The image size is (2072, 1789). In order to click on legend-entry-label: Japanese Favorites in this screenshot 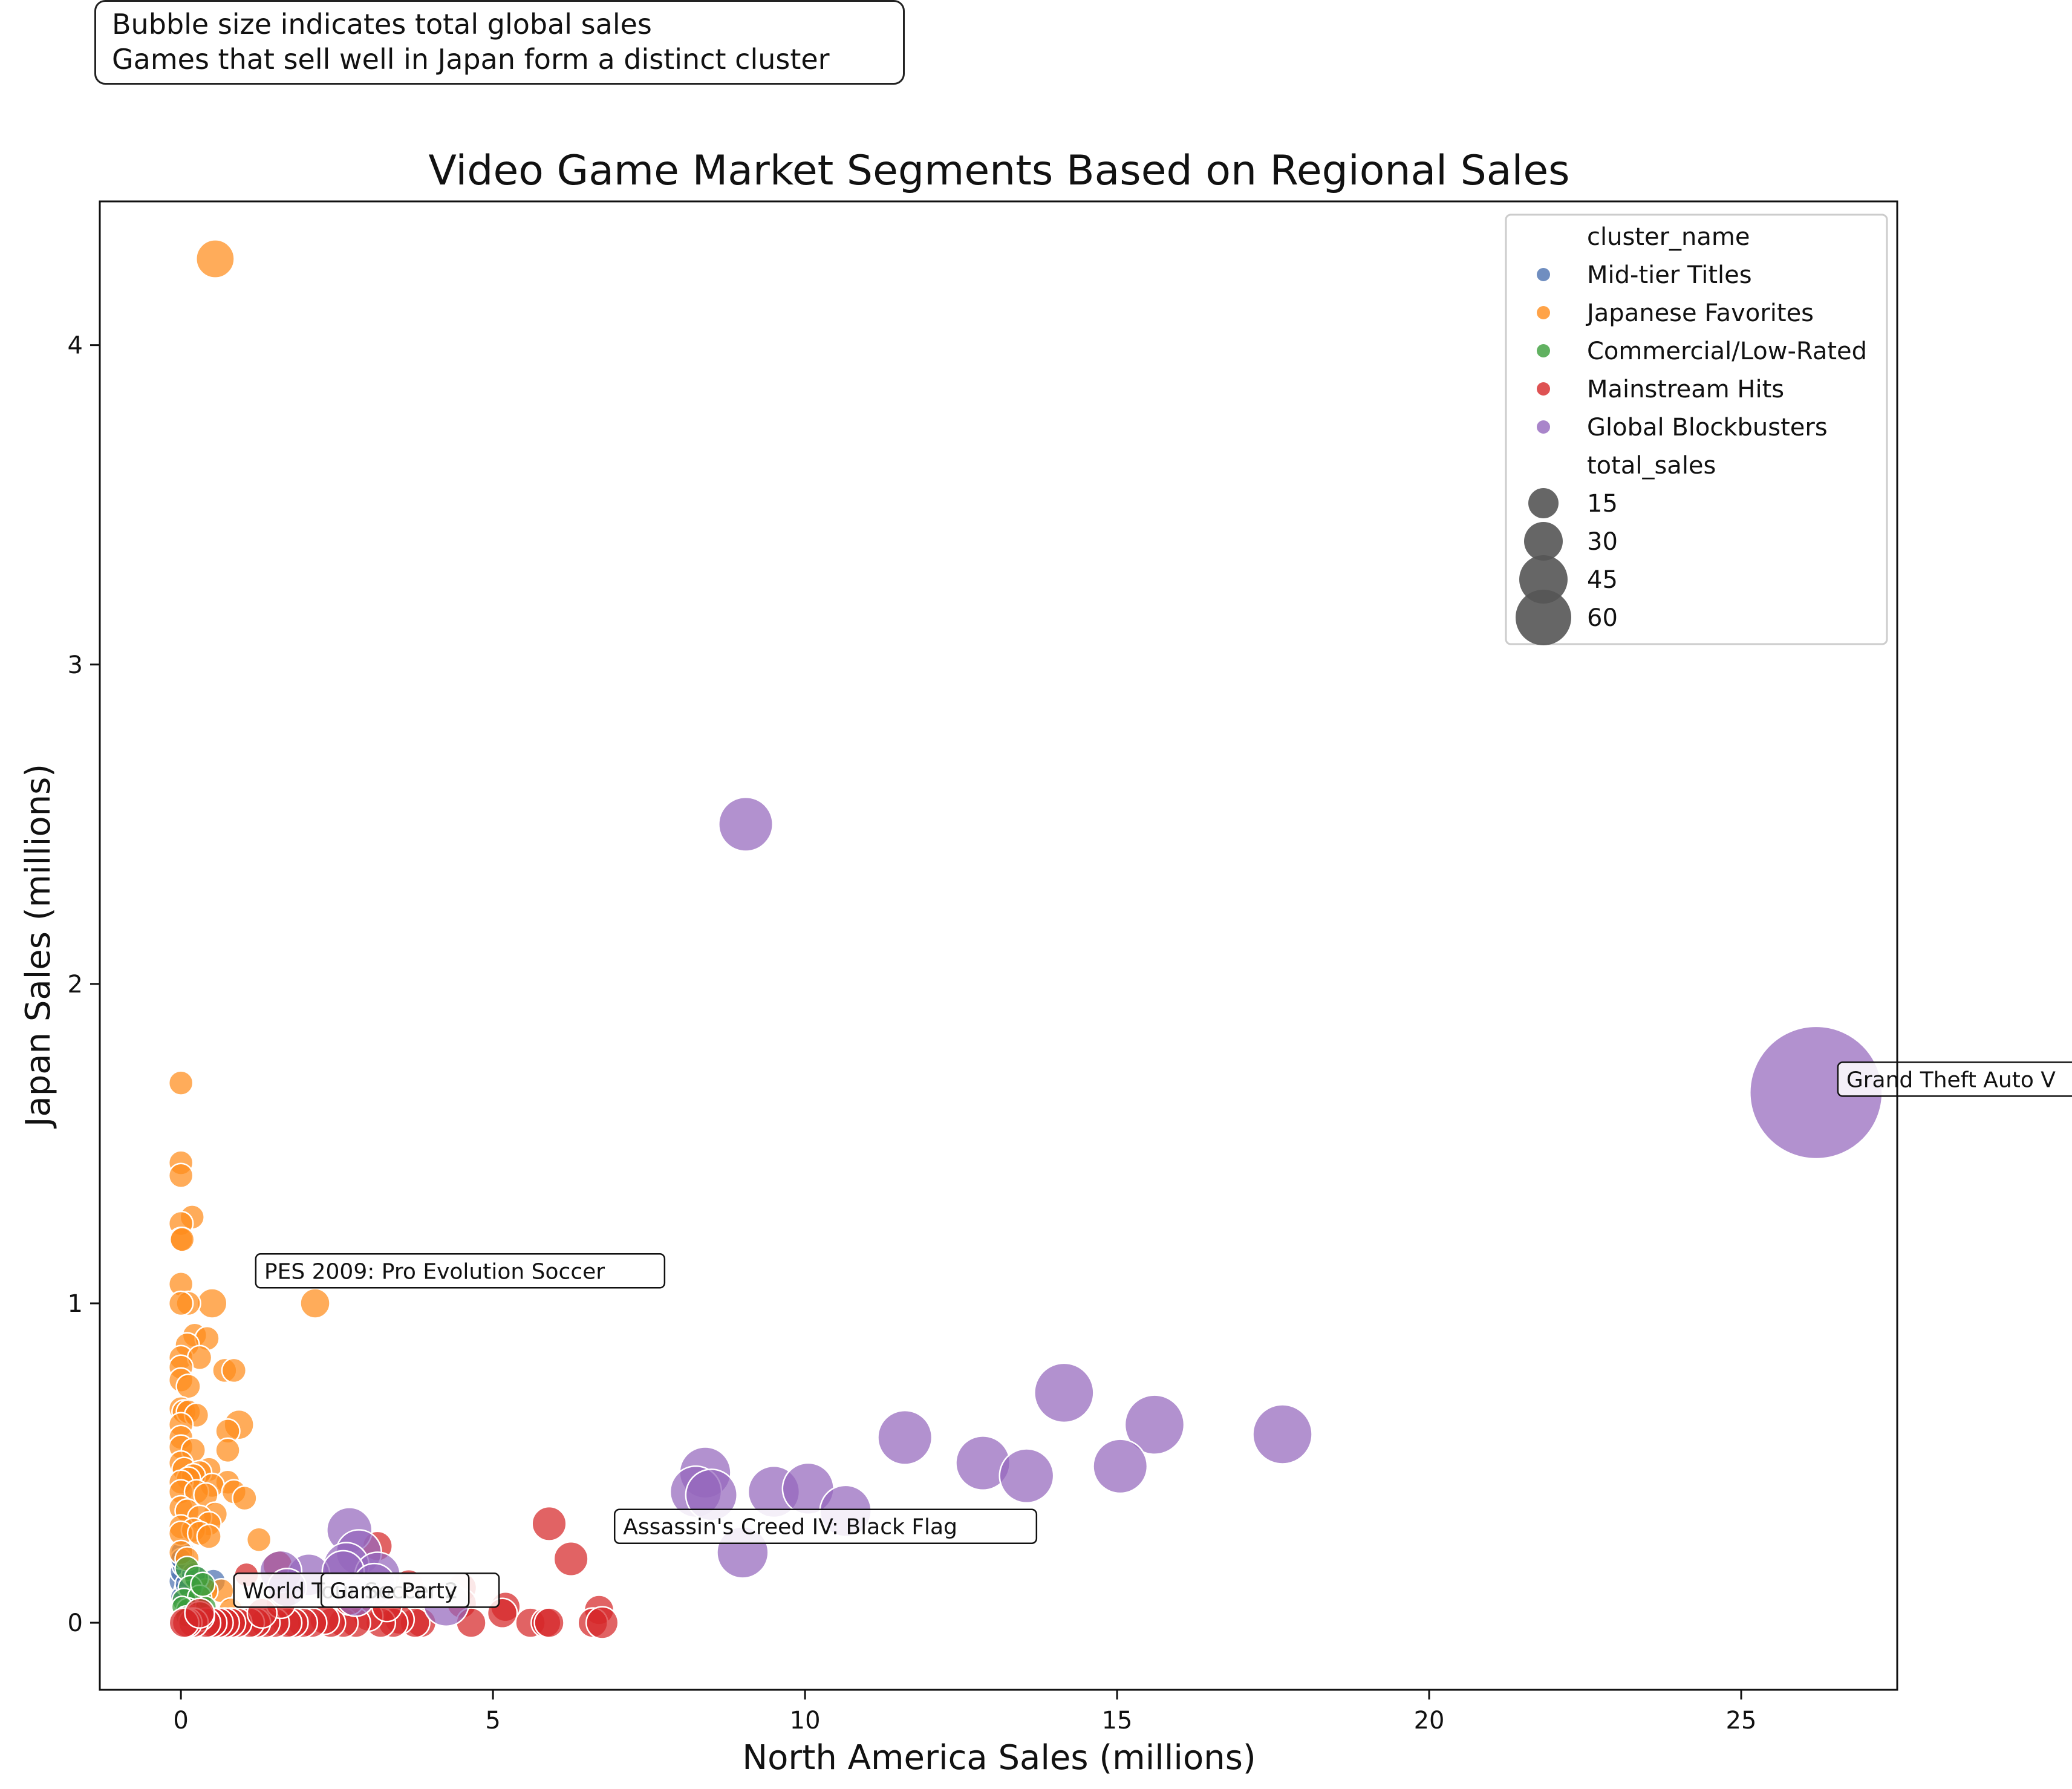, I will do `click(1699, 313)`.